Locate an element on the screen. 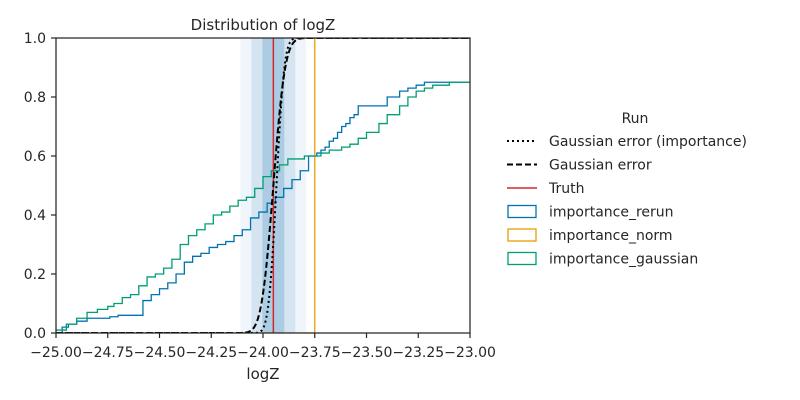 The height and width of the screenshot is (400, 800). legend-title: Run is located at coordinates (635, 119).